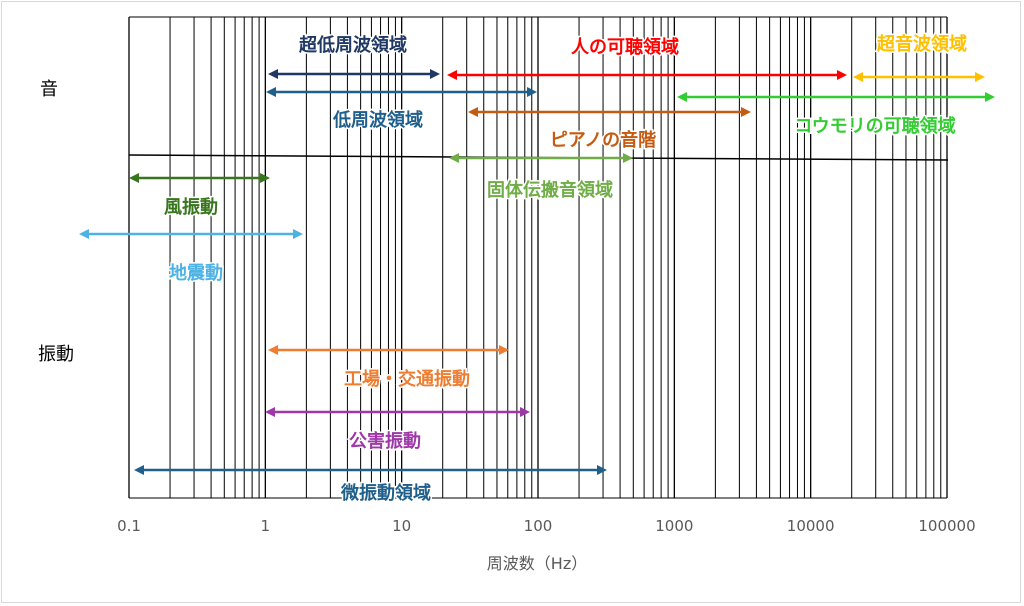 This screenshot has width=1024, height=606. What do you see at coordinates (811, 526) in the screenshot?
I see `x-tick-label: 10000` at bounding box center [811, 526].